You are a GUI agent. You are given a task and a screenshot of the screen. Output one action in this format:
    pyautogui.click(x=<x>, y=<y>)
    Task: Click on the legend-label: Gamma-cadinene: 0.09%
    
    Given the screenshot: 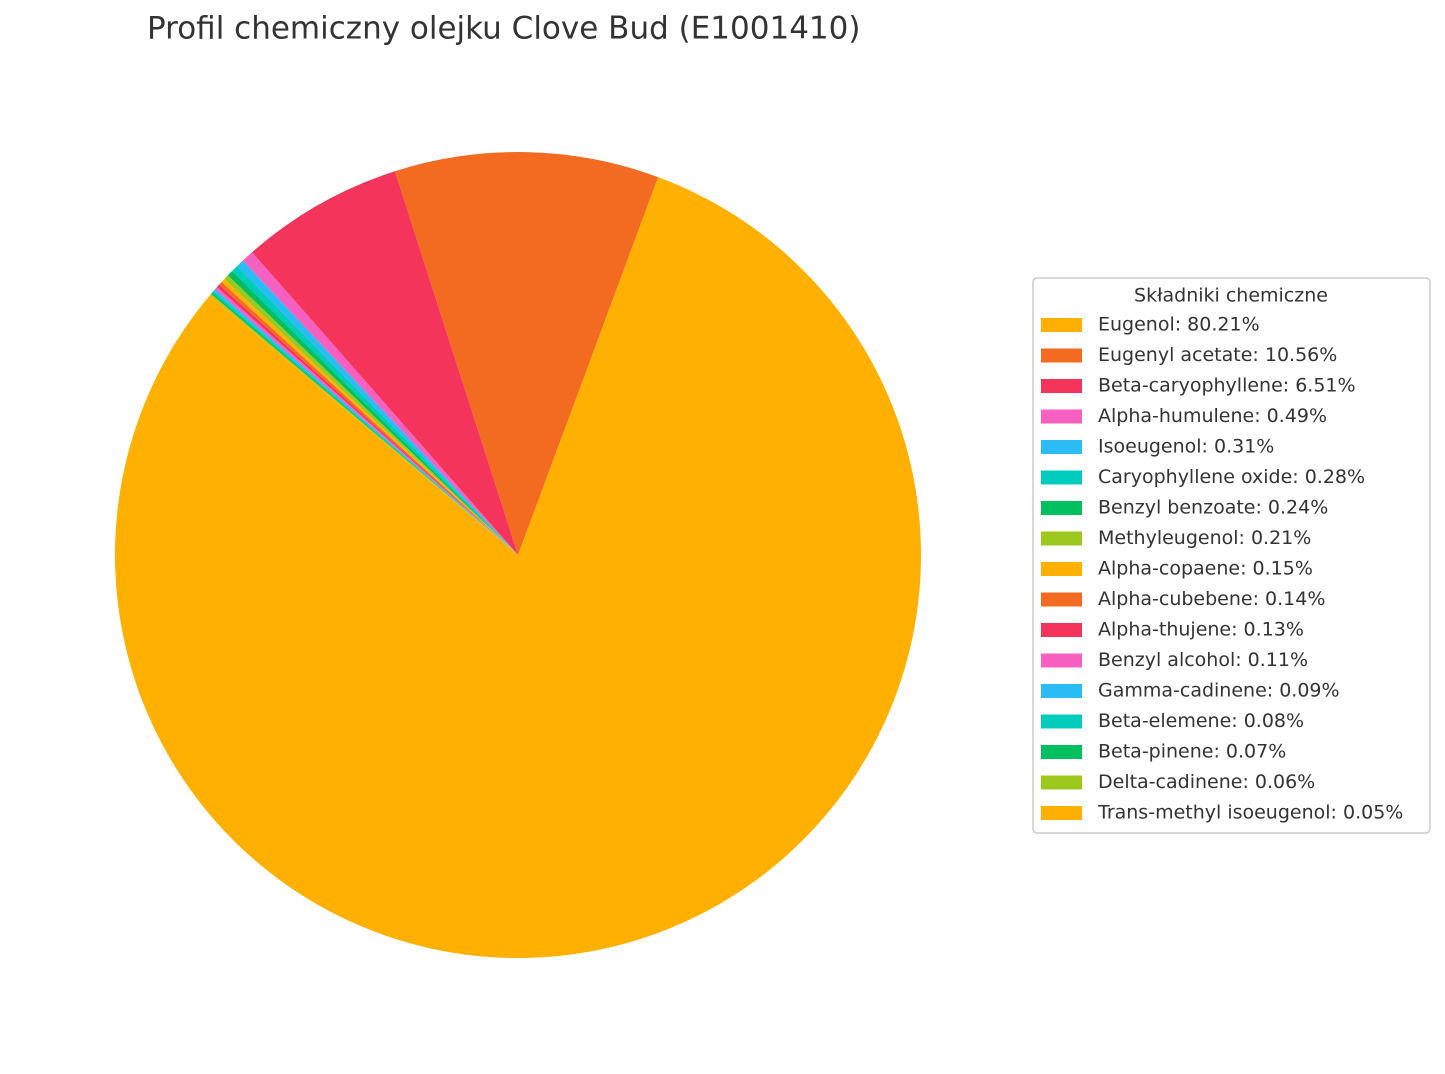 What is the action you would take?
    pyautogui.click(x=1219, y=691)
    